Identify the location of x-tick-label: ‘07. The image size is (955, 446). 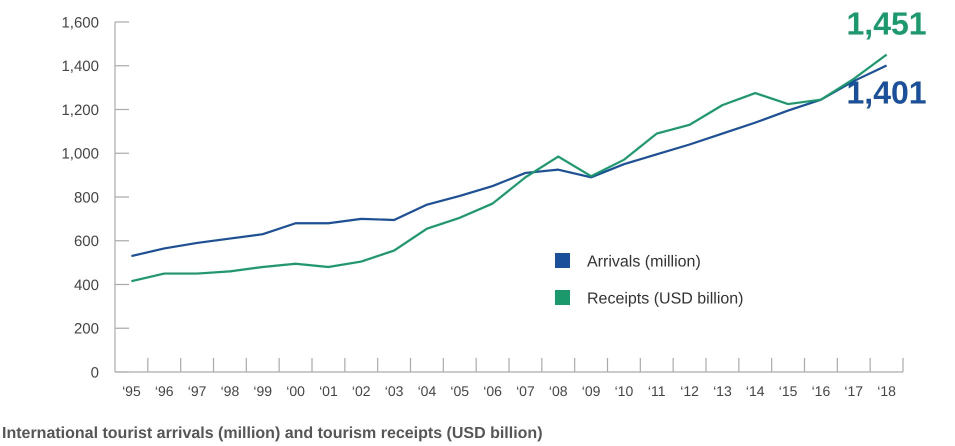
(525, 391).